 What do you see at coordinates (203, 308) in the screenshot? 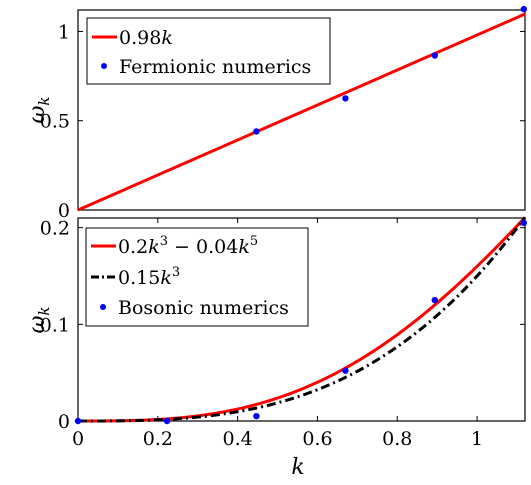
I see `legend-label-bosonic: Bosonic numerics` at bounding box center [203, 308].